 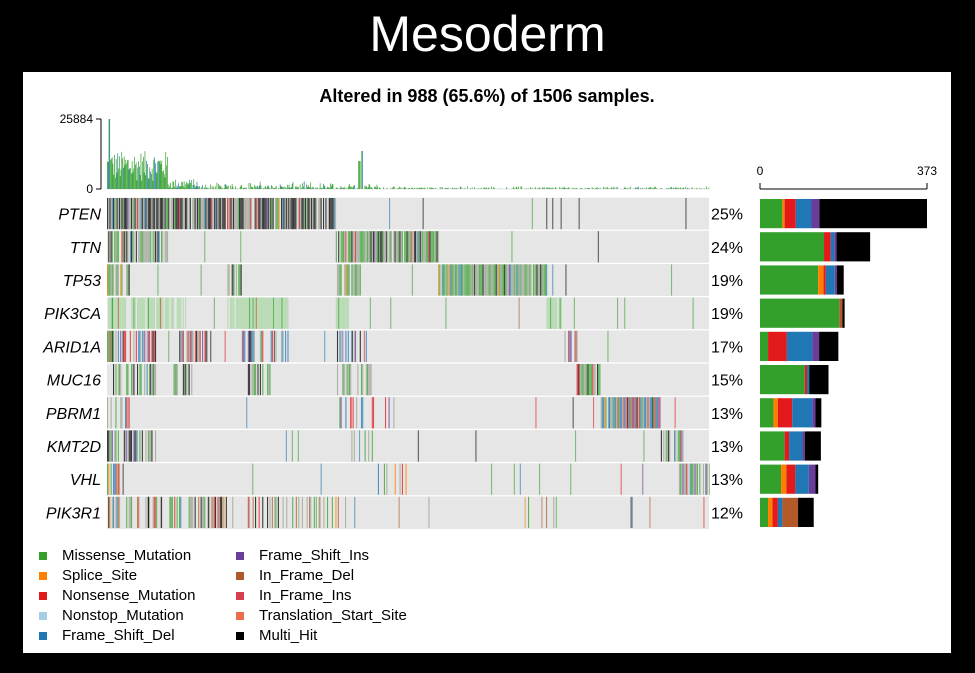 What do you see at coordinates (72, 314) in the screenshot?
I see `gene-label: PIK3CA` at bounding box center [72, 314].